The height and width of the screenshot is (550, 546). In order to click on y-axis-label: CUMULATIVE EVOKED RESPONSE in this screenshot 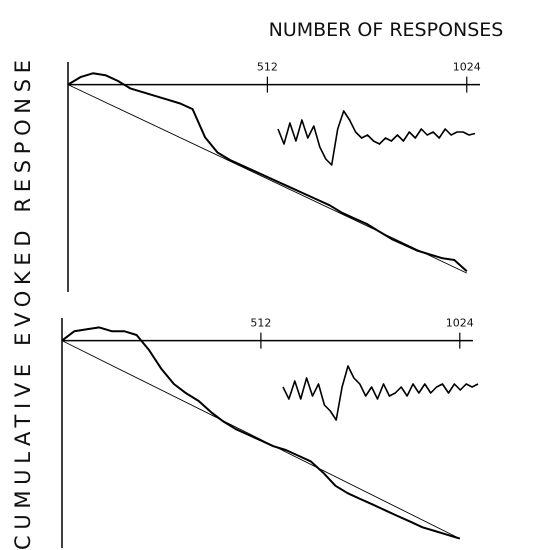, I will do `click(23, 305)`.